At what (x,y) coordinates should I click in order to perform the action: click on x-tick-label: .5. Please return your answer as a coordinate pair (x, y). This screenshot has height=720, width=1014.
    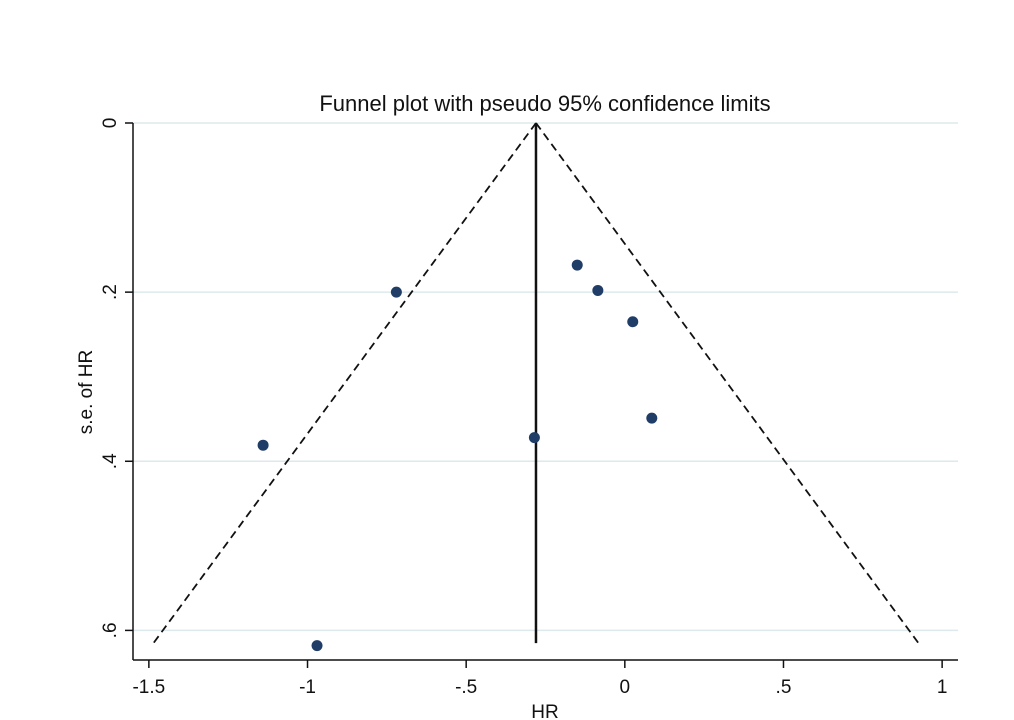
    Looking at the image, I should click on (784, 687).